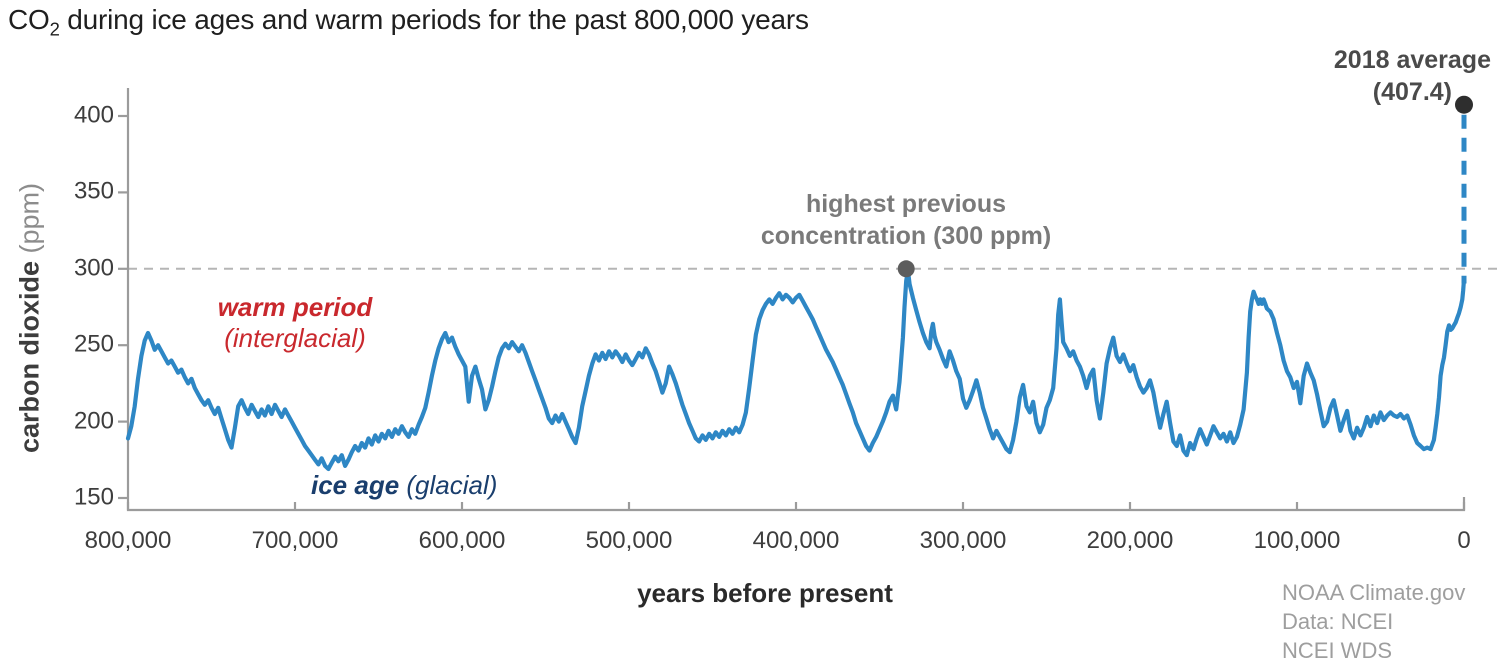  I want to click on avg-2018-annotation: 2018 average (407.4), so click(1412, 76).